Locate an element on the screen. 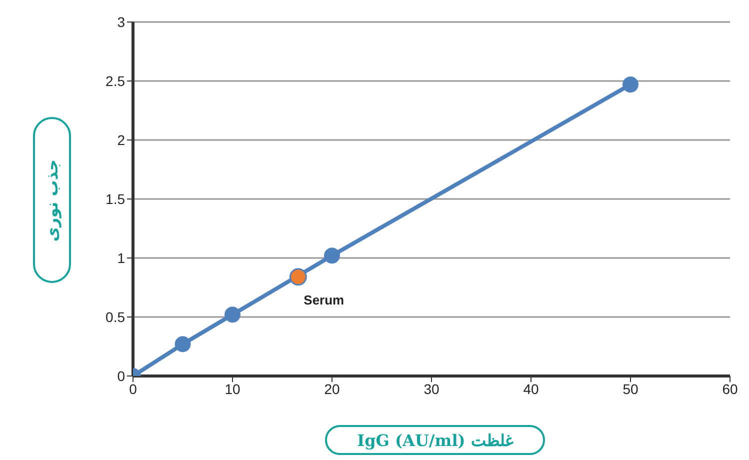 The width and height of the screenshot is (749, 460). x-tick-label: 60 is located at coordinates (730, 388).